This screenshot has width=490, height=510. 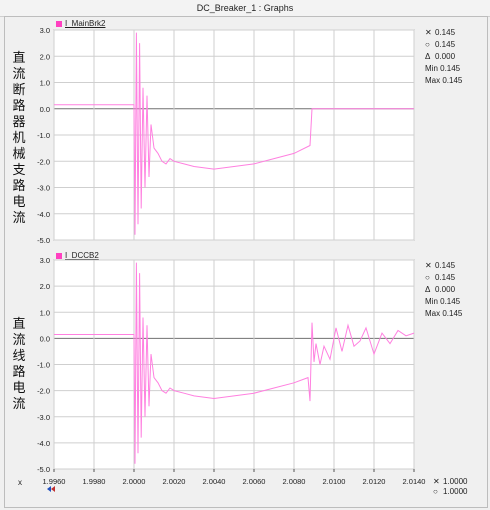 What do you see at coordinates (51, 489) in the screenshot?
I see `time-scroll-marker-icon` at bounding box center [51, 489].